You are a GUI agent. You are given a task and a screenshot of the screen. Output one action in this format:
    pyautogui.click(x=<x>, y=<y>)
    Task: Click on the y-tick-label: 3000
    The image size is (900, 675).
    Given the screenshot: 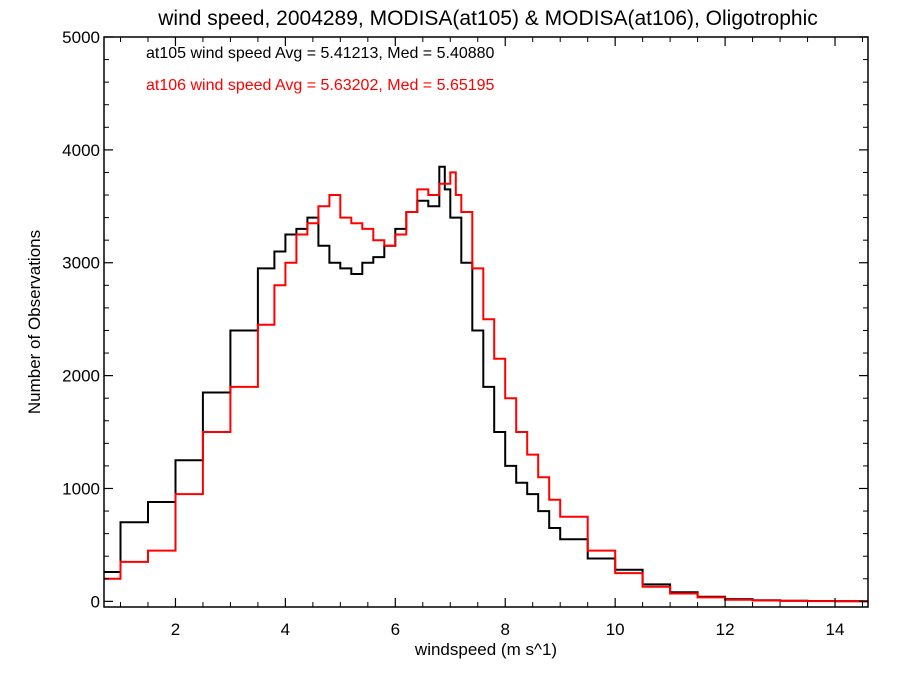 What is the action you would take?
    pyautogui.click(x=81, y=263)
    